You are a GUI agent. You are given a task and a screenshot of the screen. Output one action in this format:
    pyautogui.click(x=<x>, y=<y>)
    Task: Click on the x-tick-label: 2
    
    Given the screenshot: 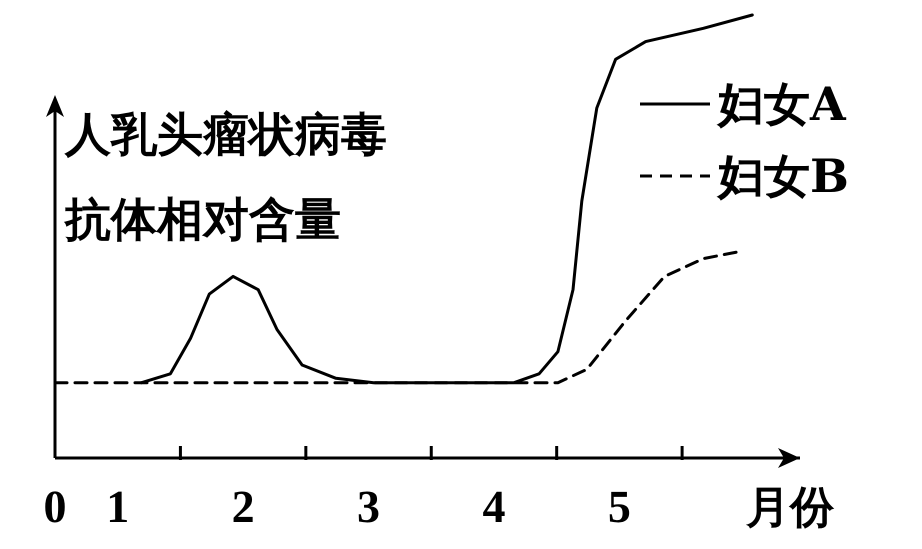 What is the action you would take?
    pyautogui.click(x=243, y=506)
    